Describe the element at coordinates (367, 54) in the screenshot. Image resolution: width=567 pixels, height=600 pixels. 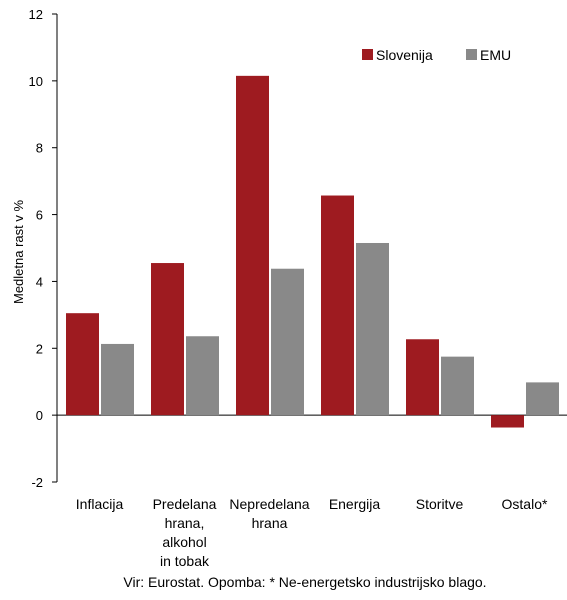
I see `legend-swatch-slovenija` at that location.